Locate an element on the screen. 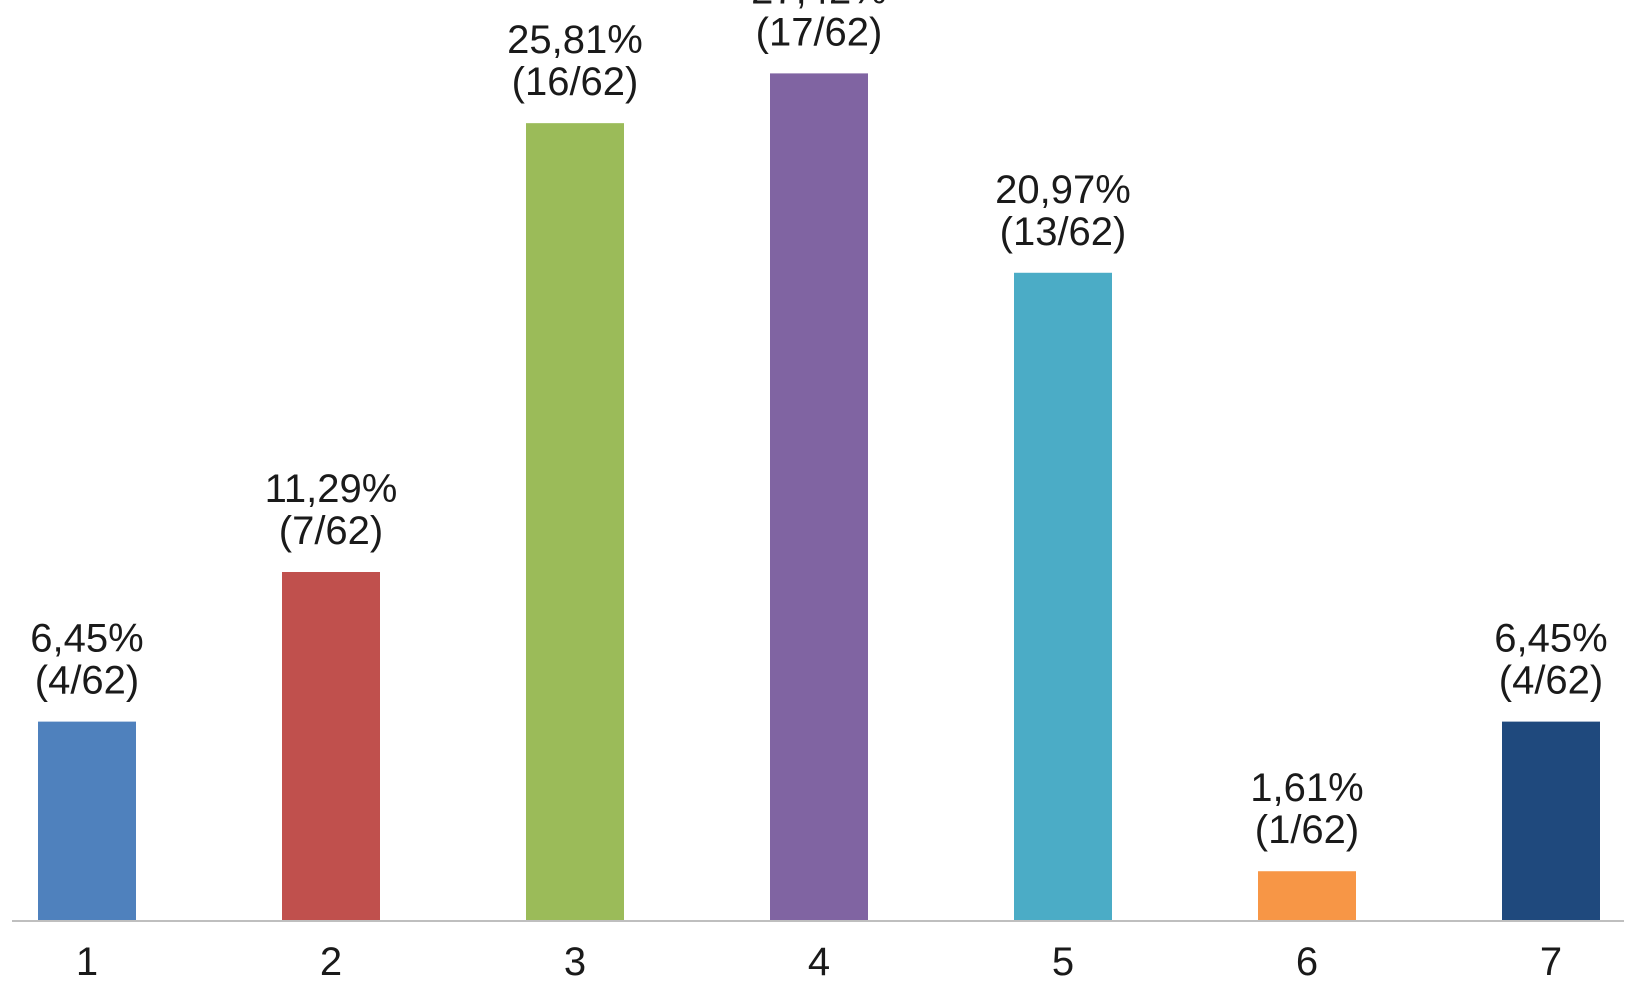 The width and height of the screenshot is (1626, 985). data-label-count-4: (17/62) is located at coordinates (819, 32).